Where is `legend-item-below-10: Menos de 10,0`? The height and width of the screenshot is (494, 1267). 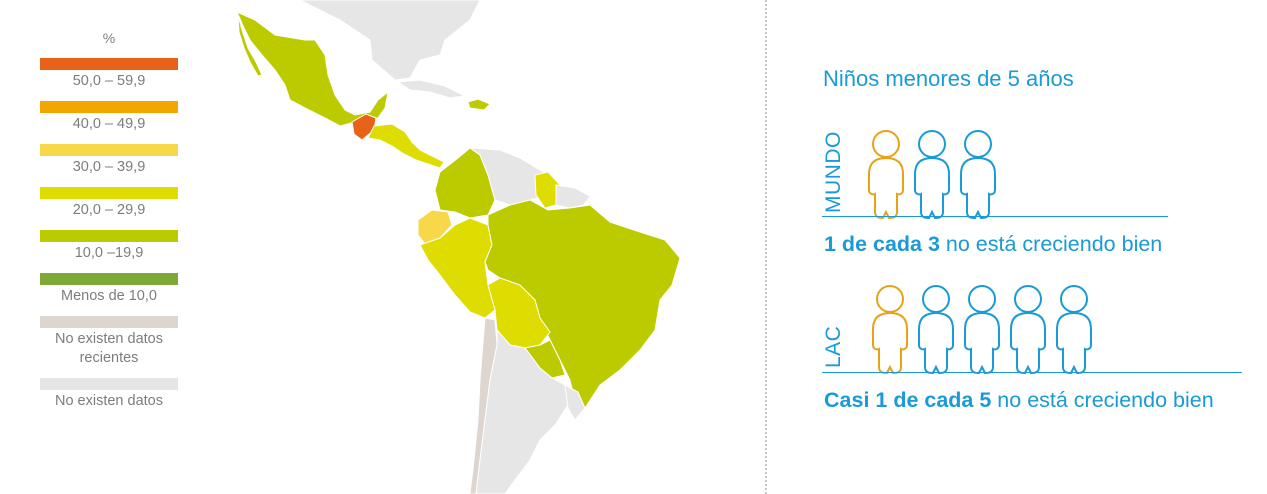 legend-item-below-10: Menos de 10,0 is located at coordinates (109, 289).